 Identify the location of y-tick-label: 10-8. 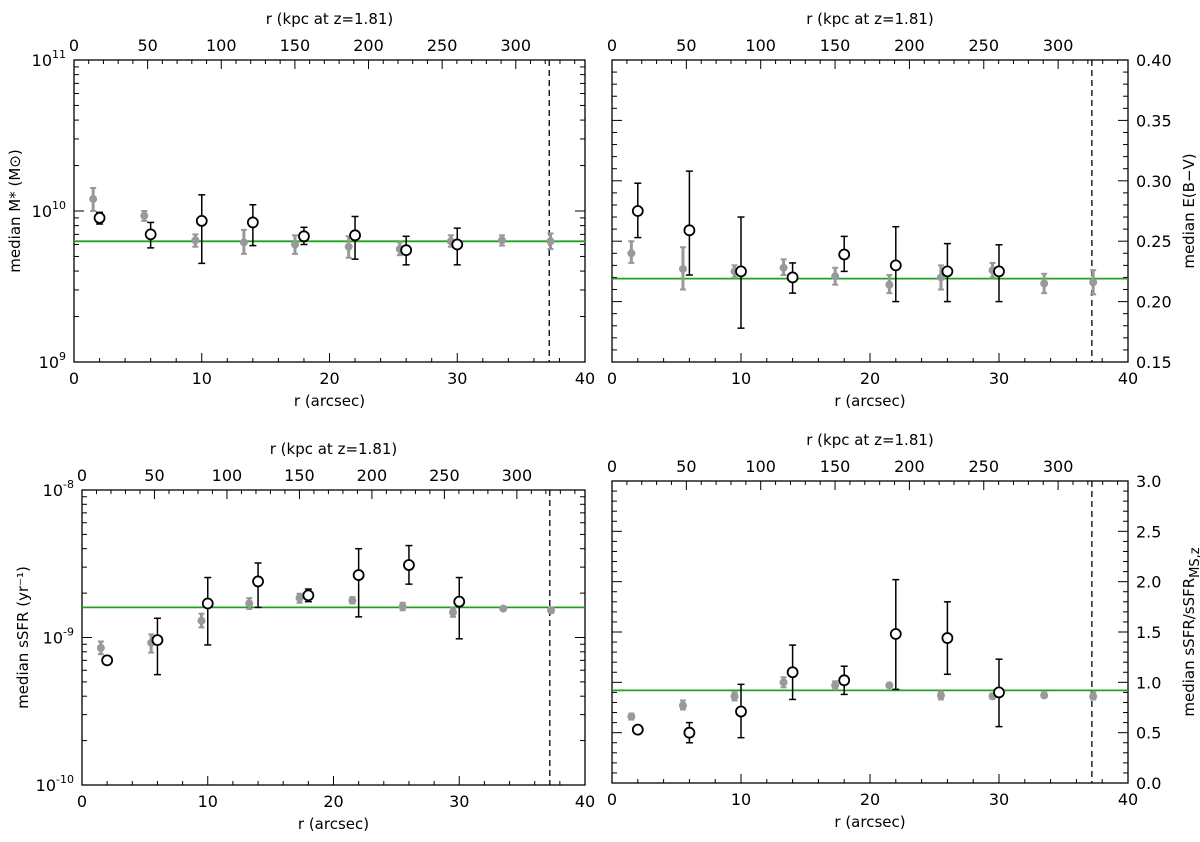
(58, 489).